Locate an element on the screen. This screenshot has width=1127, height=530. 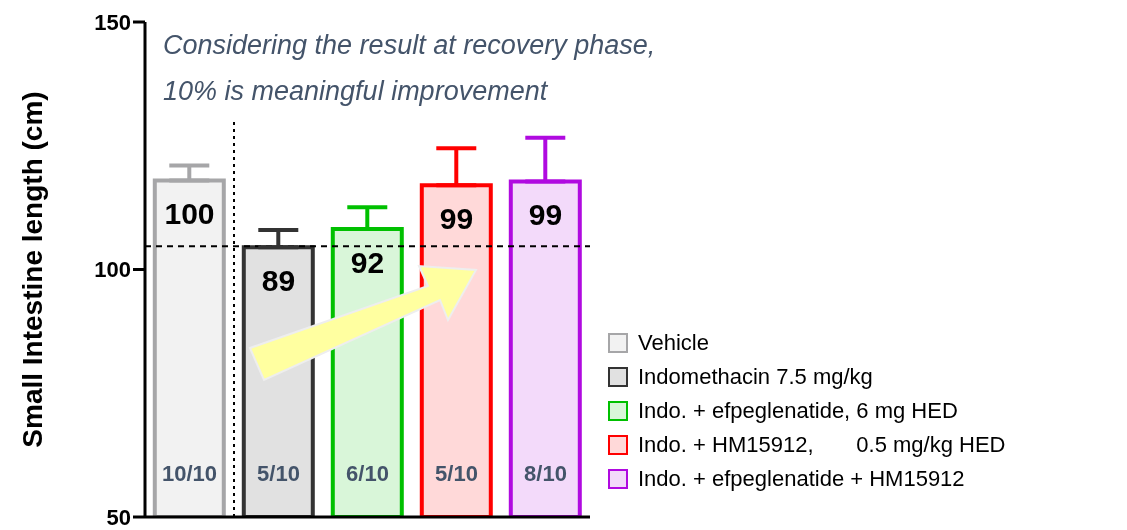
legend-label: Vehicle is located at coordinates (673, 343).